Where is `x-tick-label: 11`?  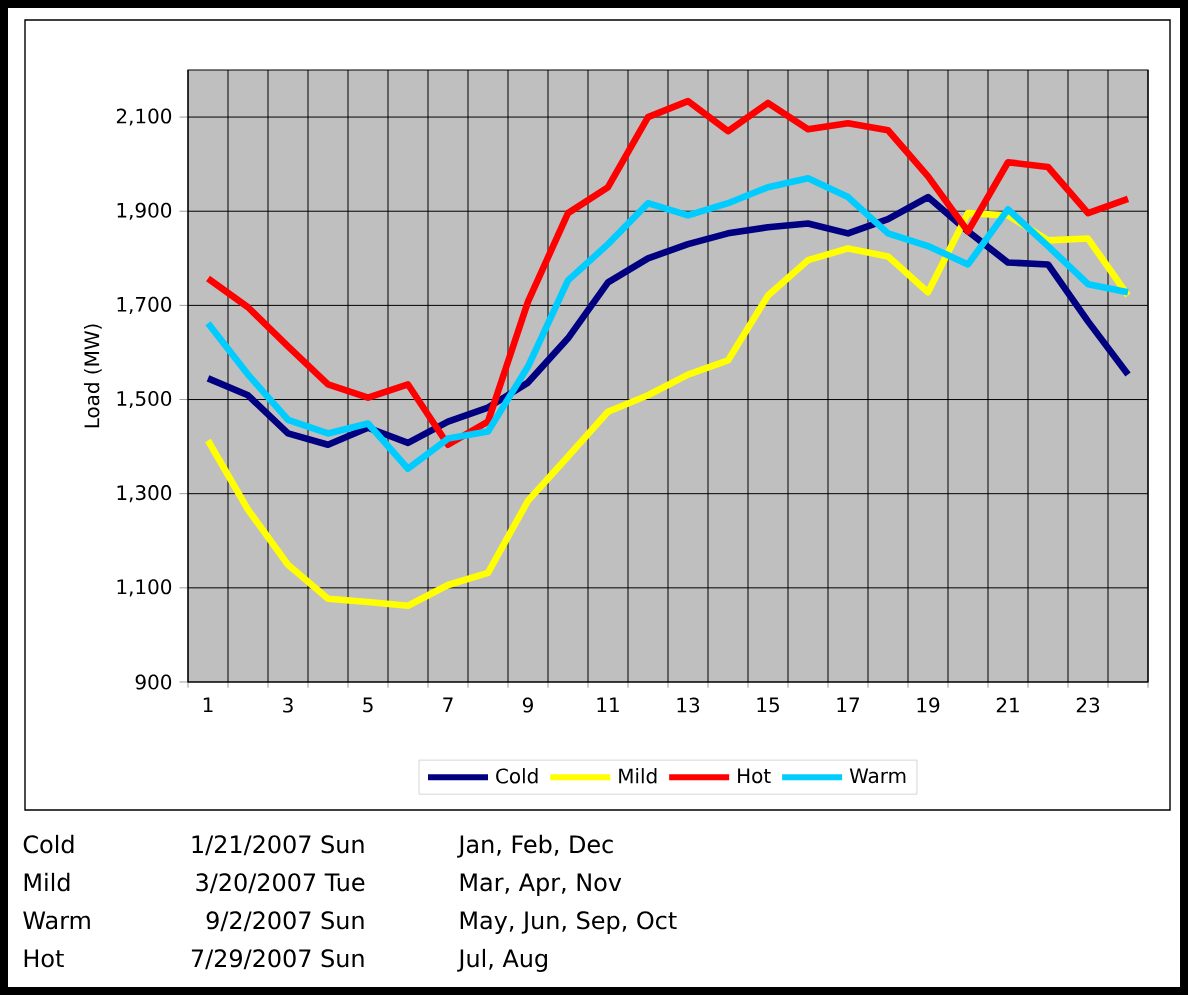 x-tick-label: 11 is located at coordinates (608, 705).